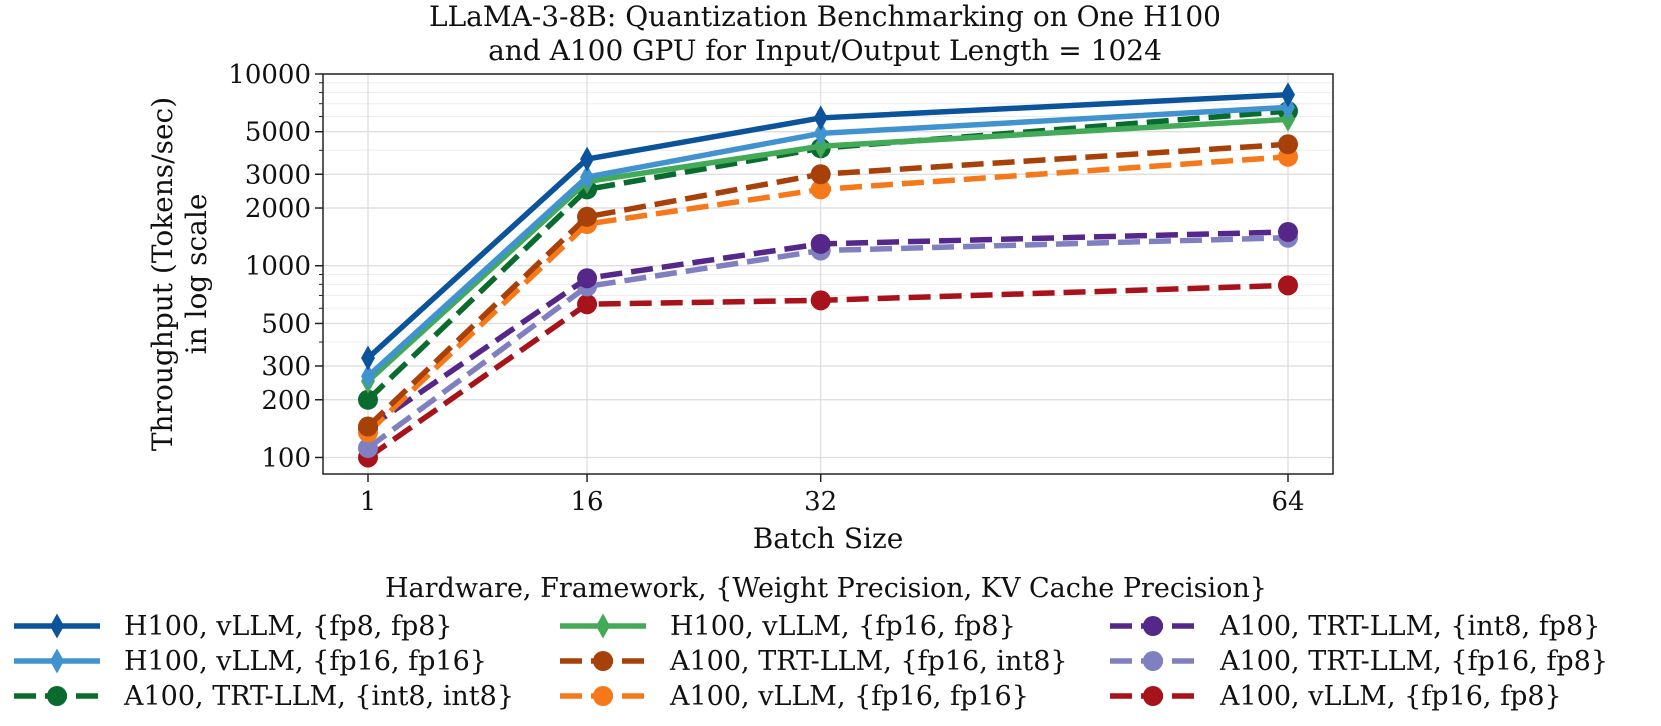 The image size is (1661, 726). I want to click on y-tick-label: 5000, so click(278, 133).